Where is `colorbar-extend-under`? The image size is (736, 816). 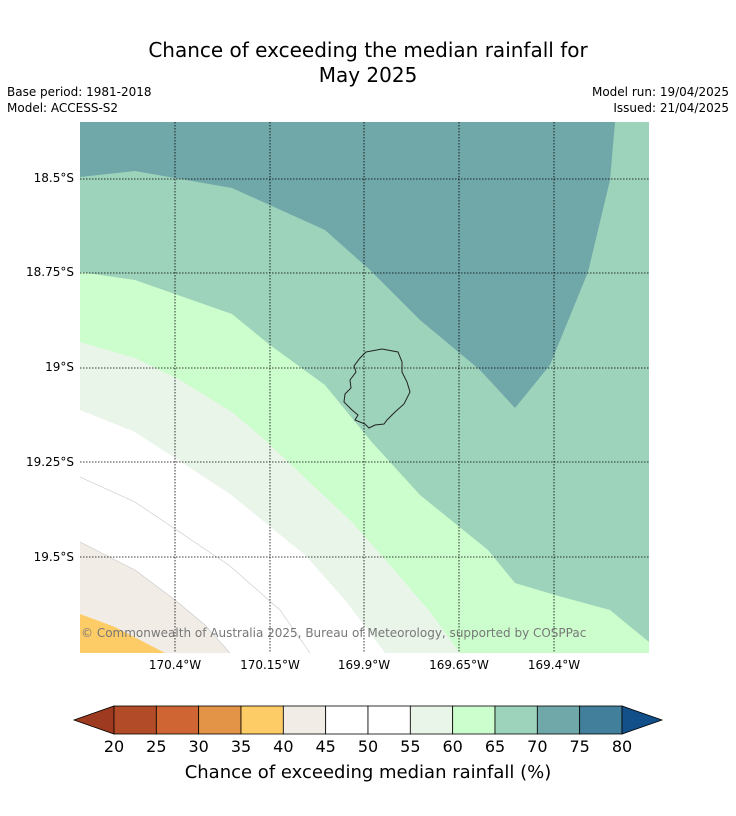
colorbar-extend-under is located at coordinates (93, 720).